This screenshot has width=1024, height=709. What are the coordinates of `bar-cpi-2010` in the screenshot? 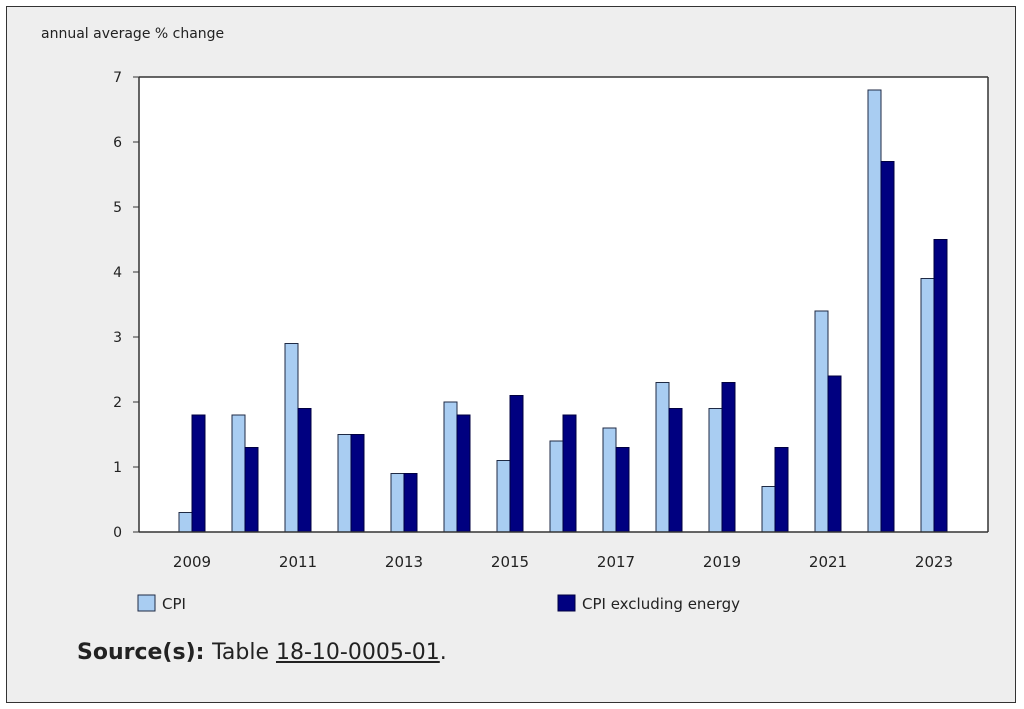 It's located at (238, 473).